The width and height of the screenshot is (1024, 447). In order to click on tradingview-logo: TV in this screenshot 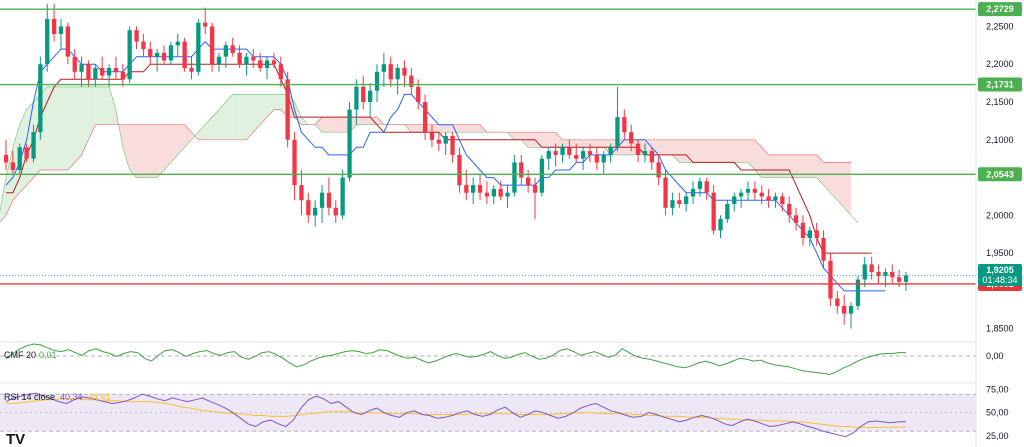, I will do `click(15, 439)`.